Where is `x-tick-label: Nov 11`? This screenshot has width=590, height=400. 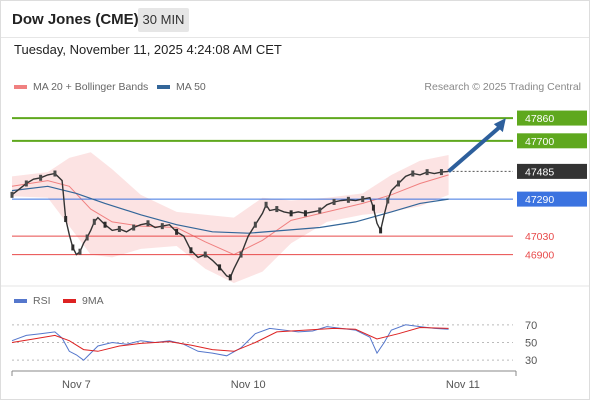 x-tick-label: Nov 11 is located at coordinates (463, 385).